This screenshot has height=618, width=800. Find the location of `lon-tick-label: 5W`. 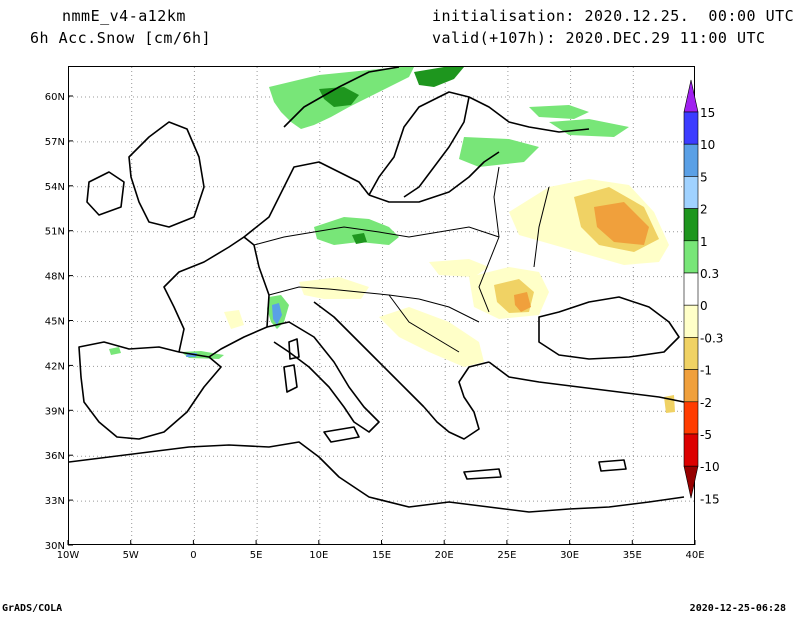

lon-tick-label: 5W is located at coordinates (131, 555).